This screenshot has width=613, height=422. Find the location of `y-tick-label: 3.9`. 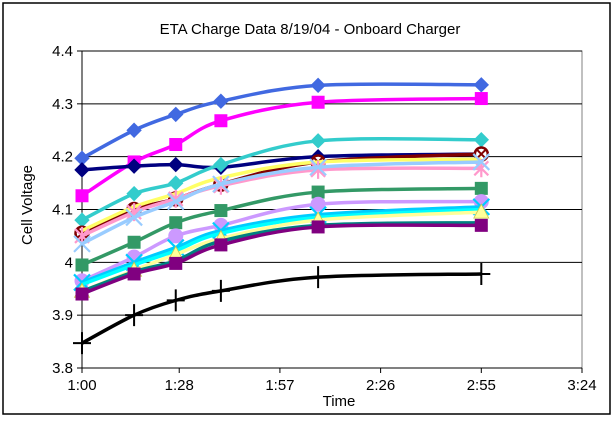

y-tick-label: 3.9 is located at coordinates (62, 315).